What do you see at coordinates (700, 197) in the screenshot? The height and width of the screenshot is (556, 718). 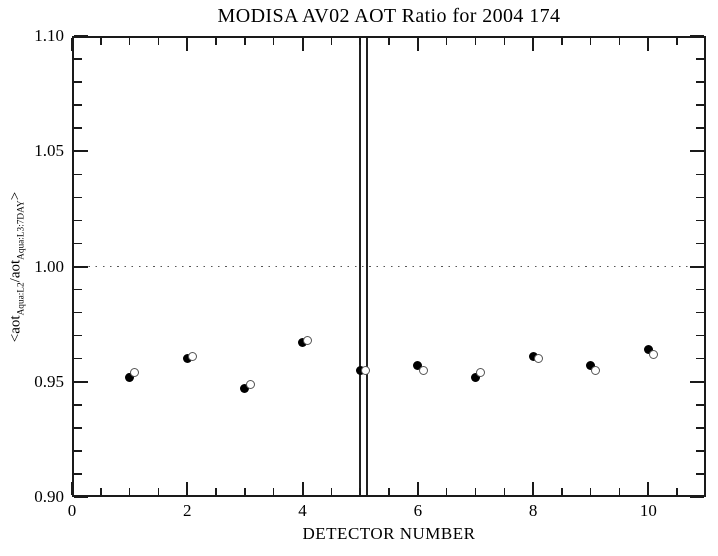 I see `y-minor-tick-right-1.03` at bounding box center [700, 197].